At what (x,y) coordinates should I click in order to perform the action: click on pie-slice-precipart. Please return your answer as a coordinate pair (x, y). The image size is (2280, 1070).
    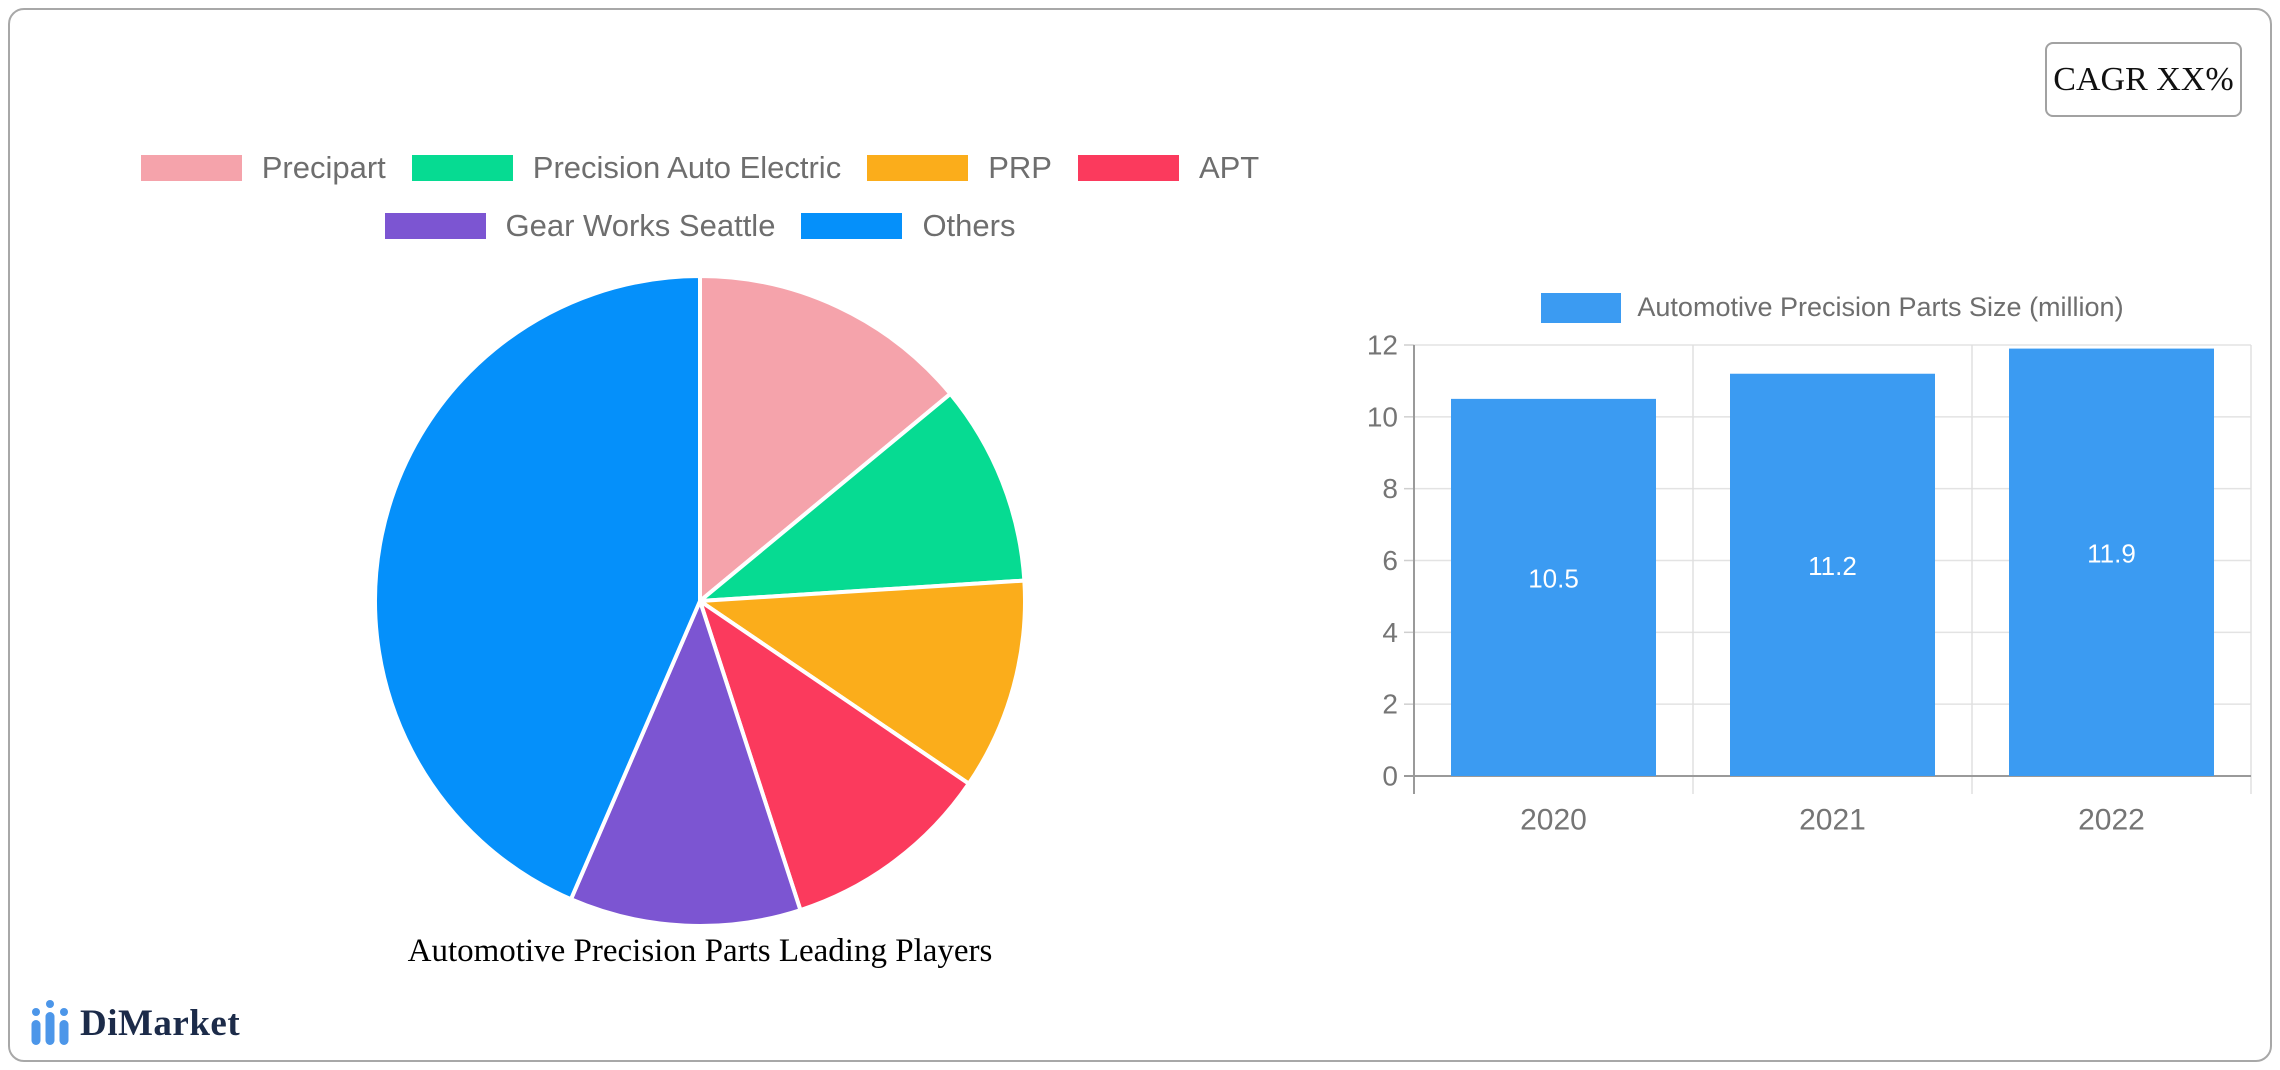
    Looking at the image, I should click on (825, 438).